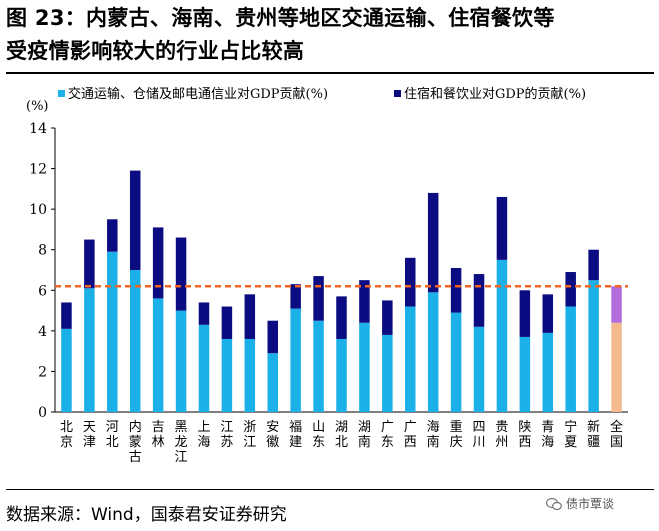 This screenshot has width=659, height=531. Describe the element at coordinates (61, 93) in the screenshot. I see `legend-item-transport-swatch` at that location.